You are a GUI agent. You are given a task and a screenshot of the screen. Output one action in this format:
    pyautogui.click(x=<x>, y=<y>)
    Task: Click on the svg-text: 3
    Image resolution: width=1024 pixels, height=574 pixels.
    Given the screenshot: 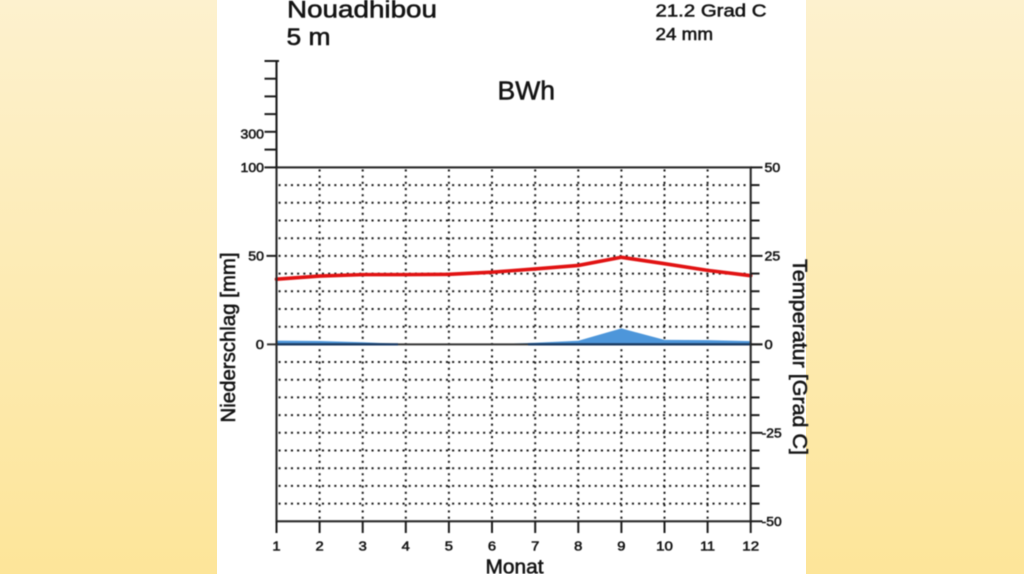 What is the action you would take?
    pyautogui.click(x=363, y=545)
    